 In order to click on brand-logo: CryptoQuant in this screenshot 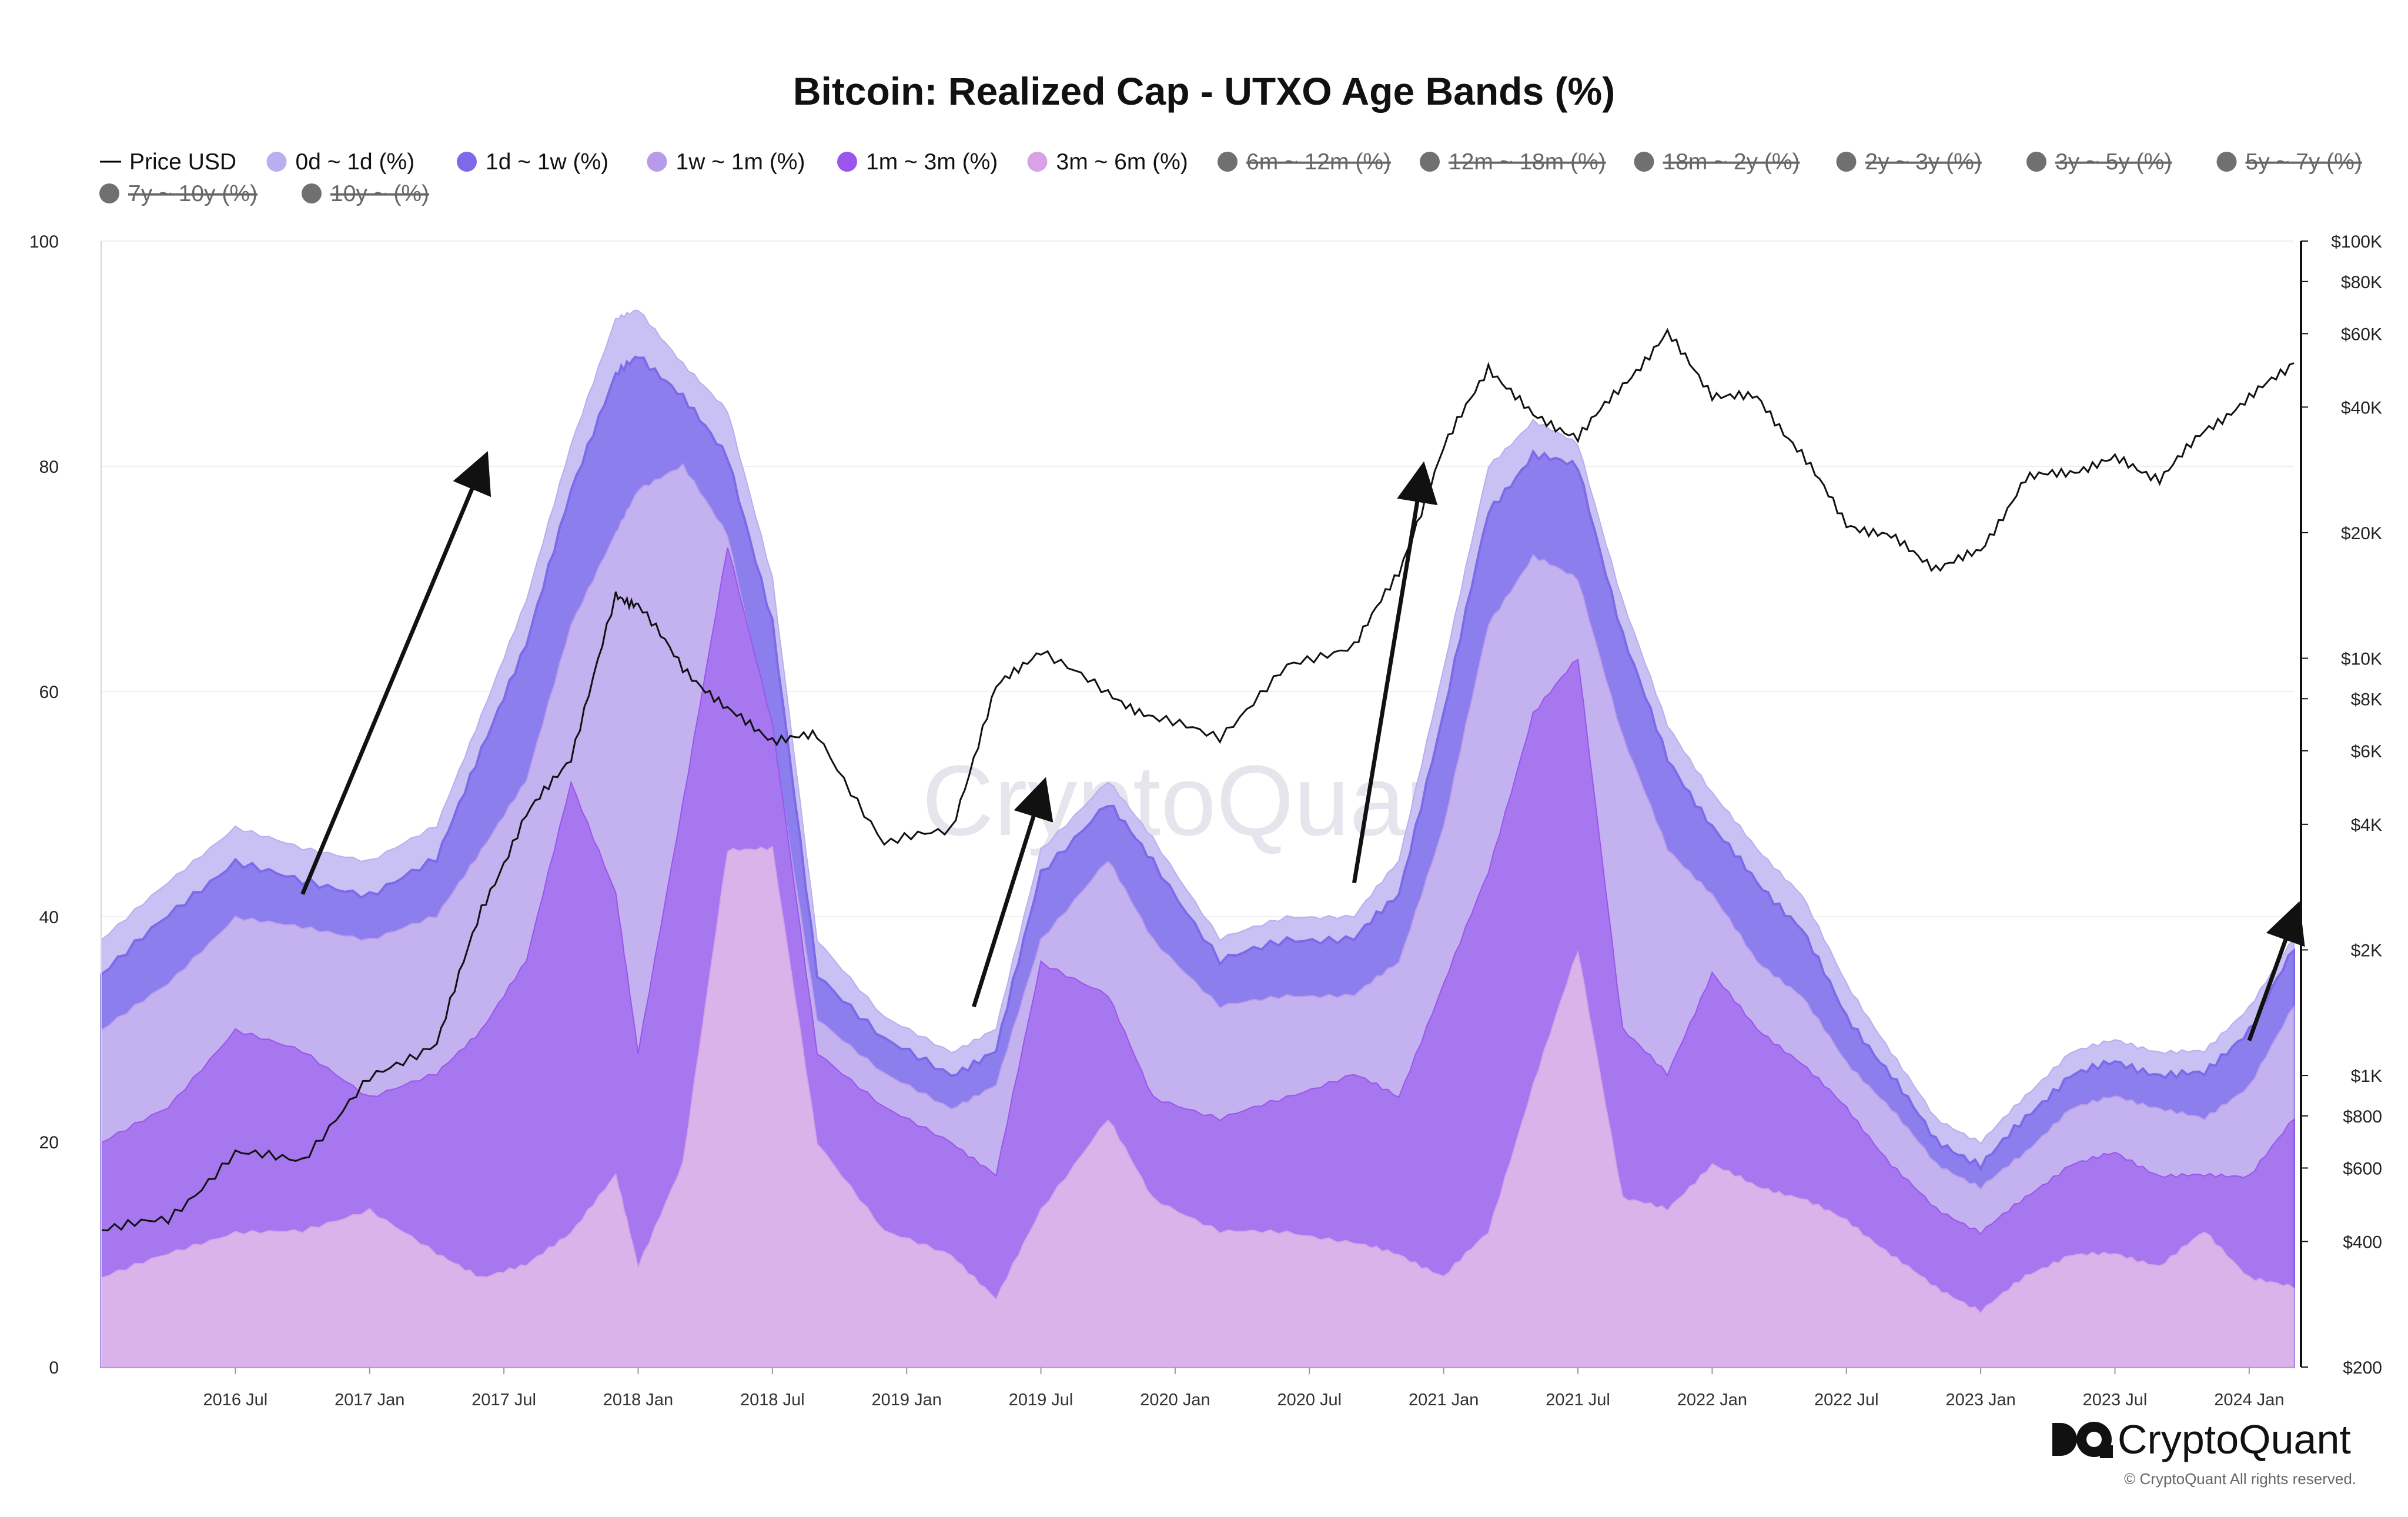, I will do `click(2201, 1439)`.